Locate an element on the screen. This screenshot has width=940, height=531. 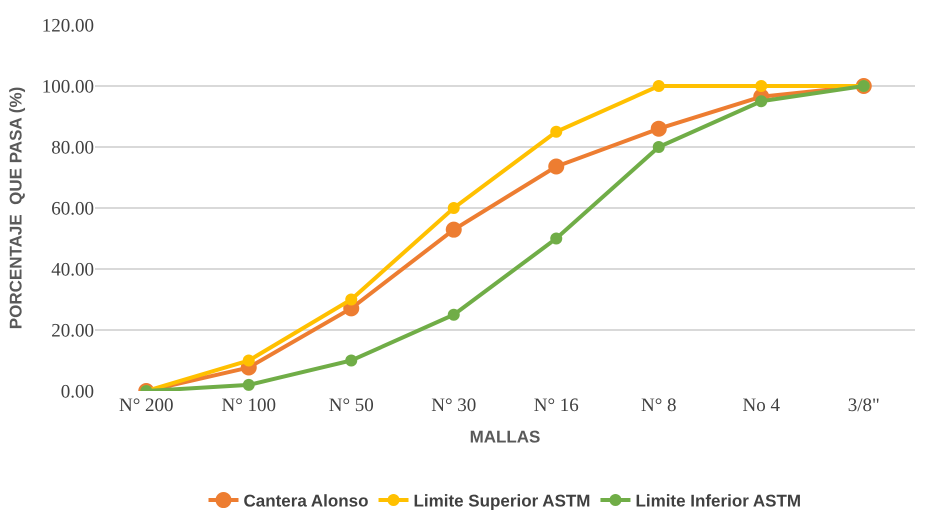
x-tick-label: N° 8 is located at coordinates (658, 405).